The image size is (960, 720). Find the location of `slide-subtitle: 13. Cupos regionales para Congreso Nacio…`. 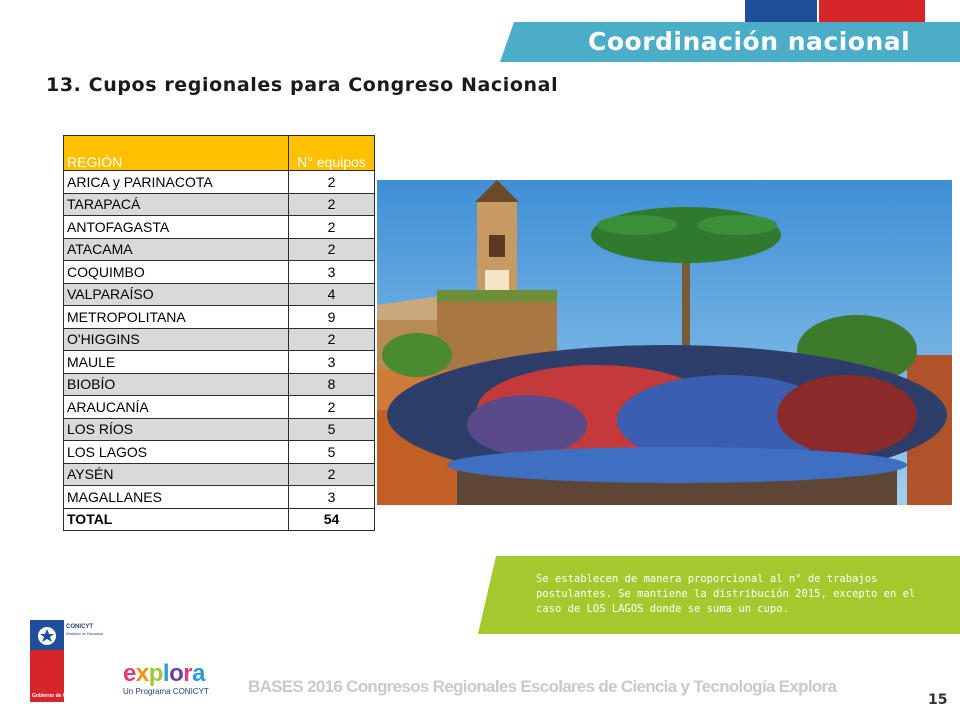

slide-subtitle: 13. Cupos regionales para Congreso Nacio… is located at coordinates (302, 85).